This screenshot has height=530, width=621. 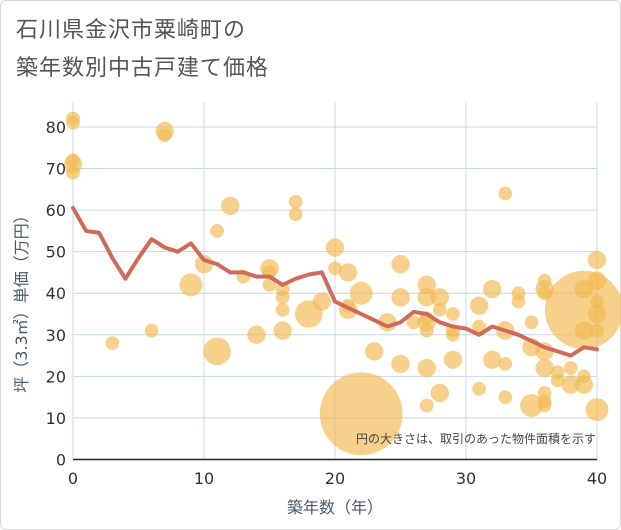 I want to click on y-tick-label: 50, so click(x=56, y=252).